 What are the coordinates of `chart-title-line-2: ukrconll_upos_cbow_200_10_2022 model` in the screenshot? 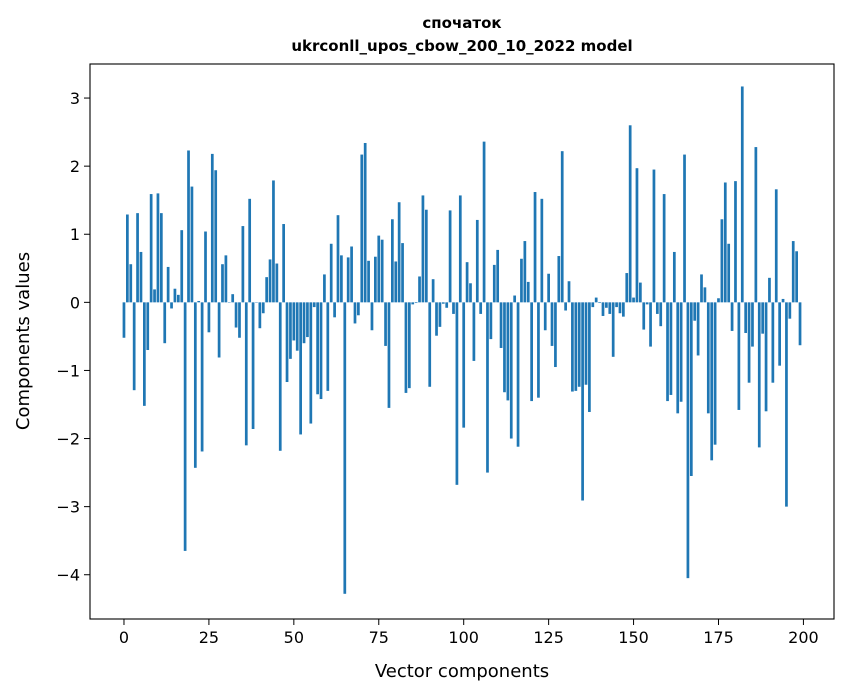 It's located at (461, 46).